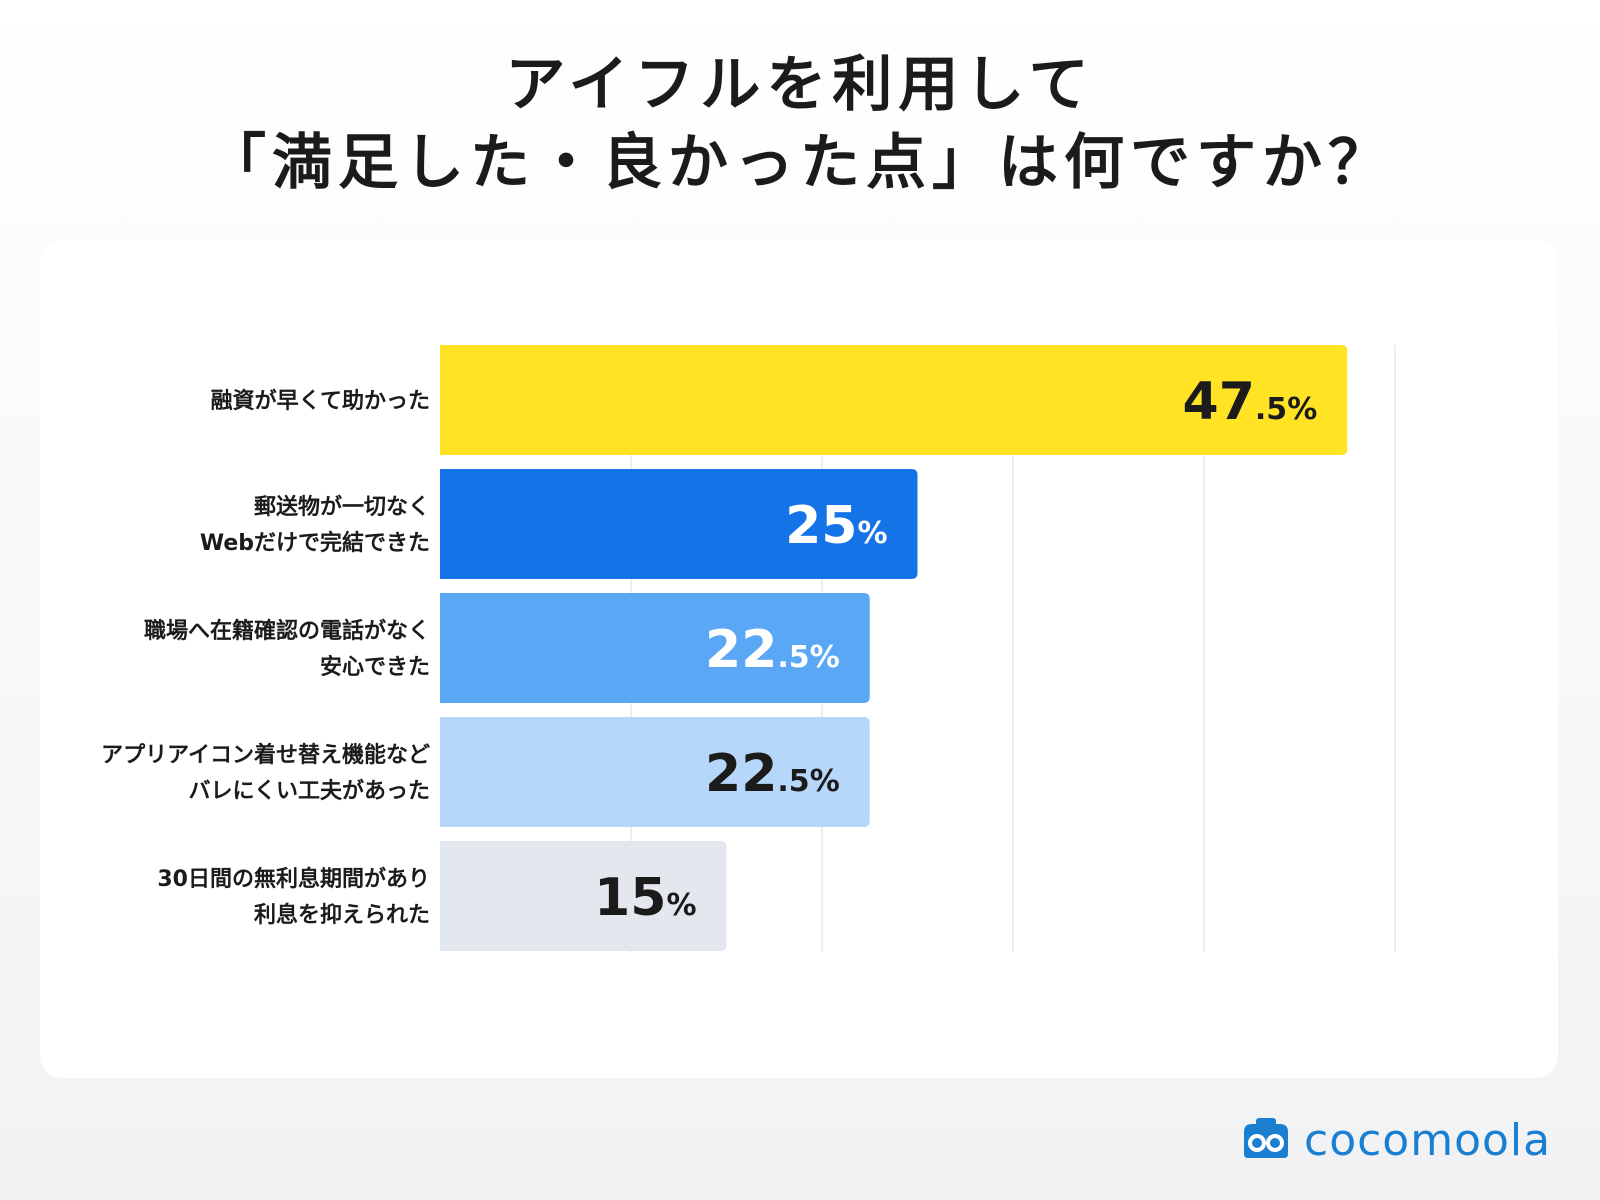  What do you see at coordinates (645, 898) in the screenshot?
I see `value-label-5: 15%` at bounding box center [645, 898].